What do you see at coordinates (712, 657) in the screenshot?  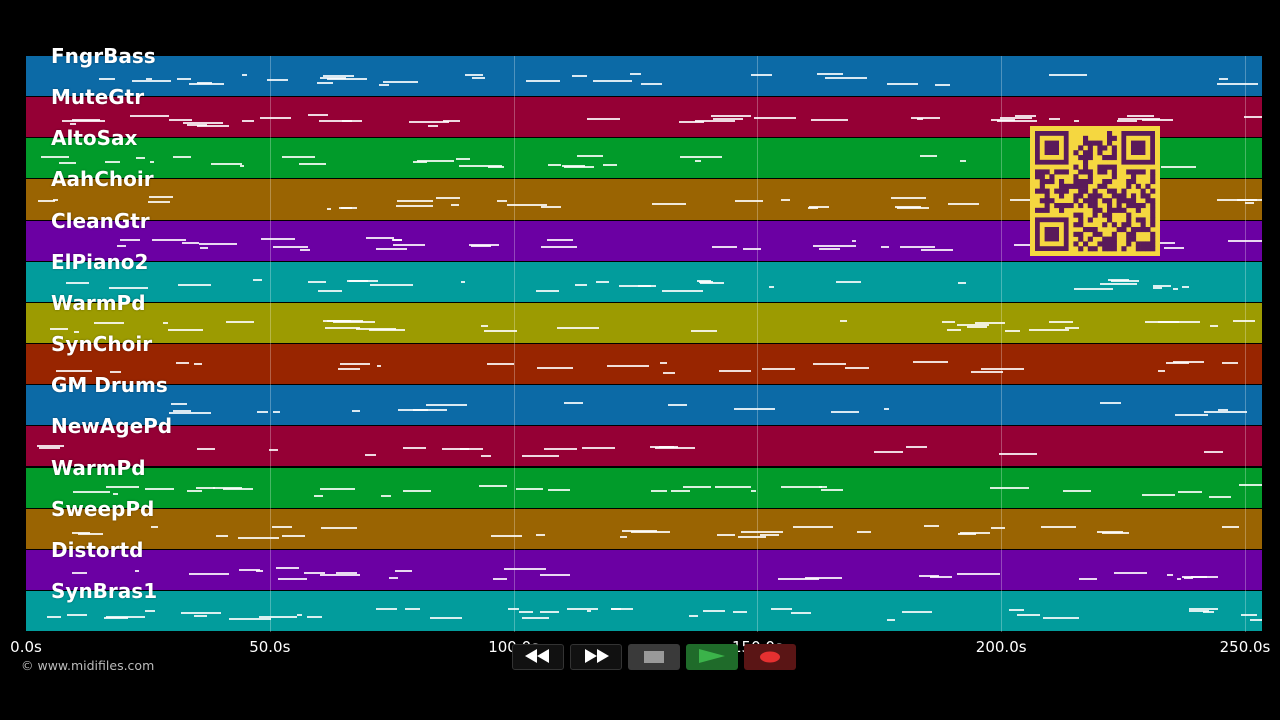 I see `play-button` at bounding box center [712, 657].